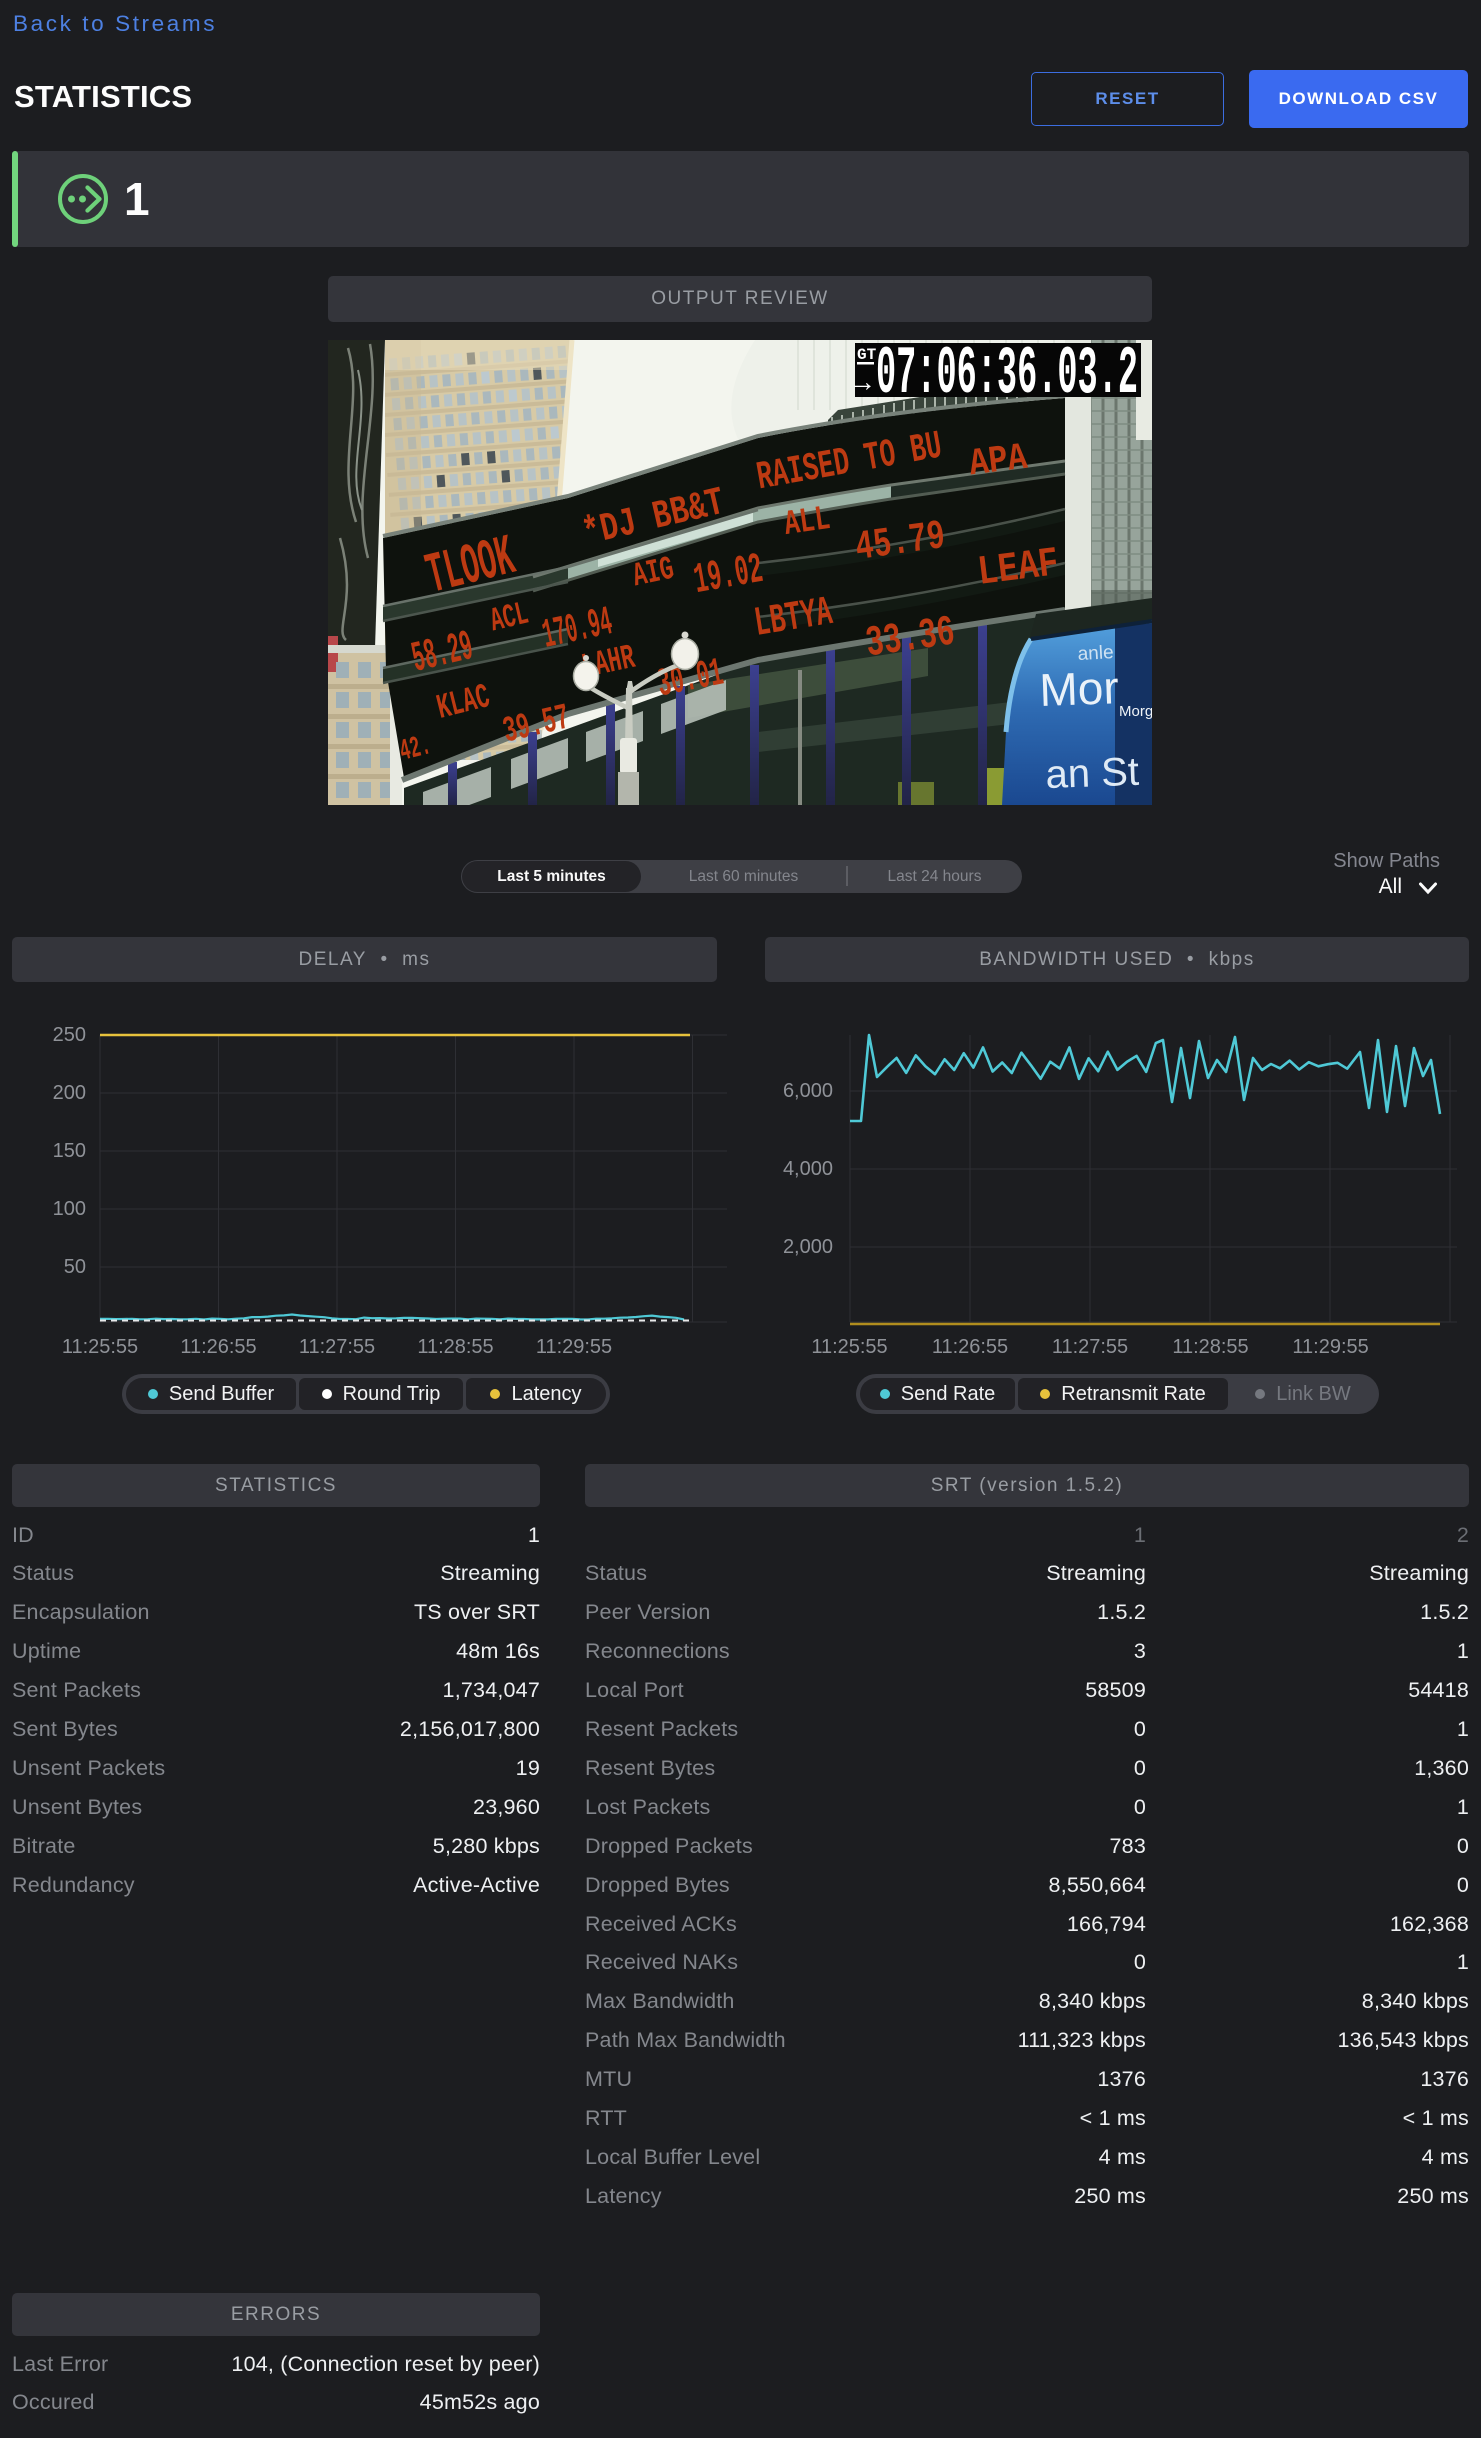 The height and width of the screenshot is (2438, 1481). Describe the element at coordinates (1095, 653) in the screenshot. I see `svg-text: anle` at that location.